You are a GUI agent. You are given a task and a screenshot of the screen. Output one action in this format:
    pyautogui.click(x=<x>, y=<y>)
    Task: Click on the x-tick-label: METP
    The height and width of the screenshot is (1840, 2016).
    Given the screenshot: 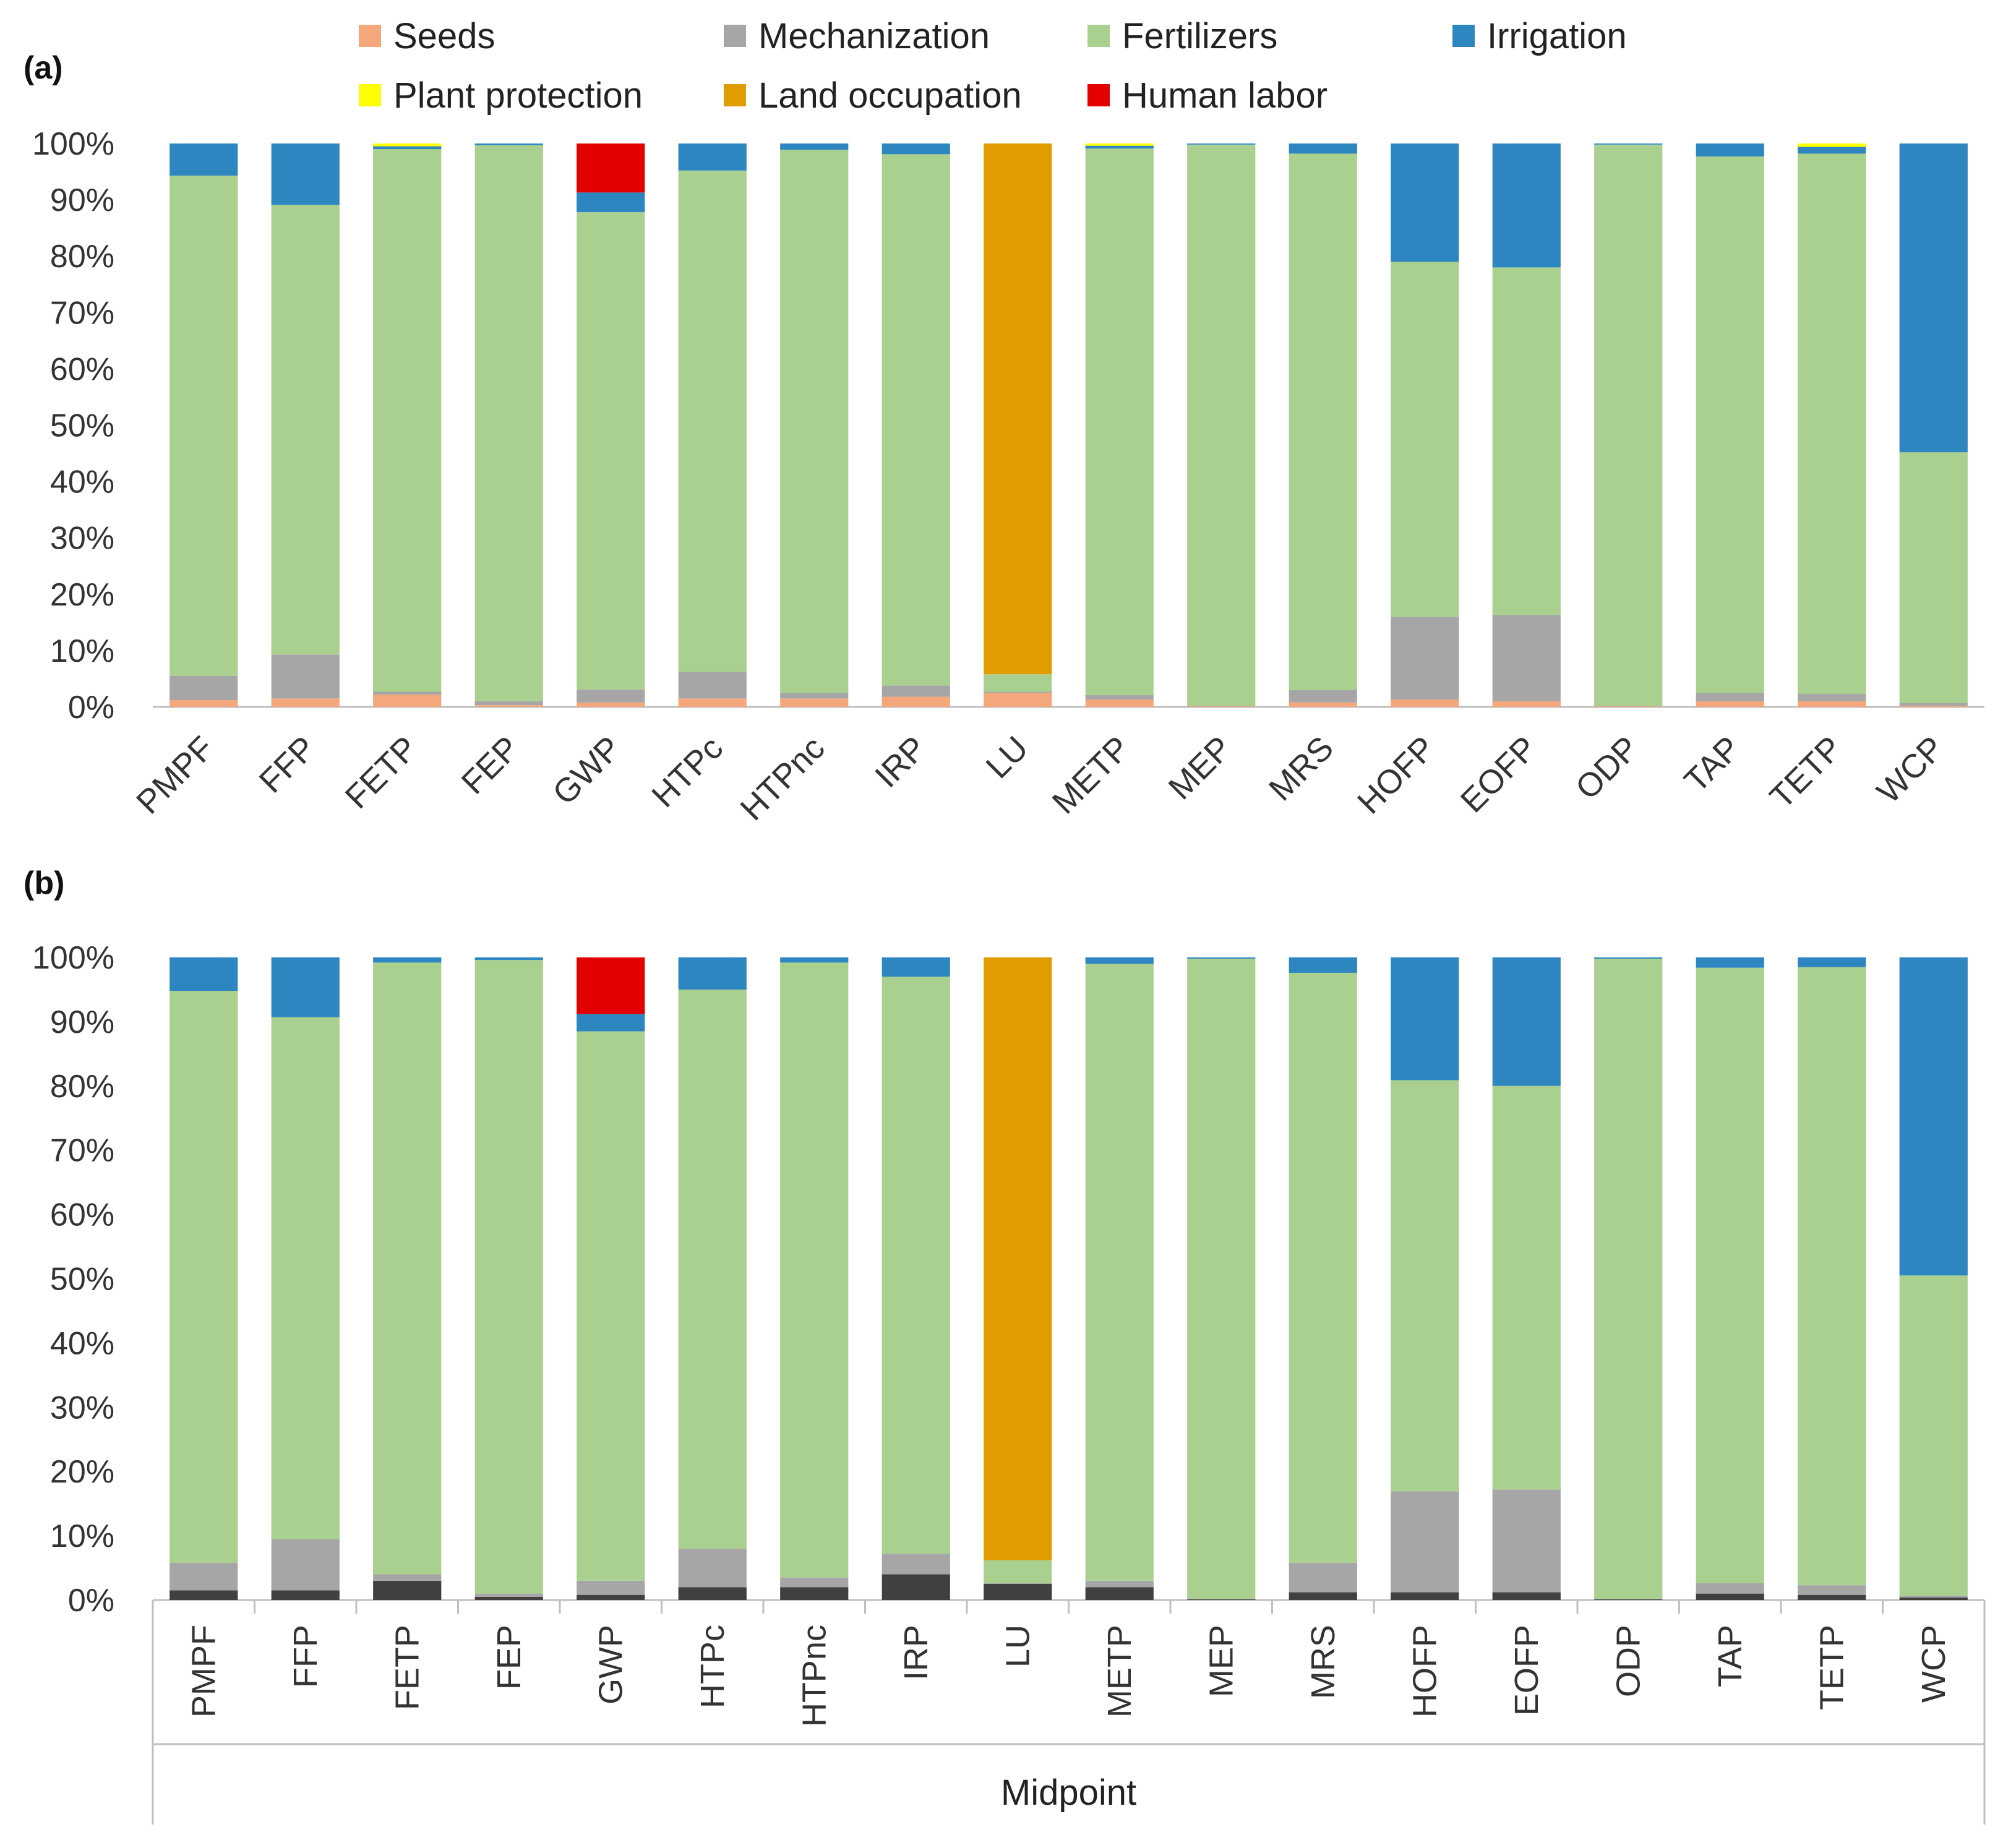 What is the action you would take?
    pyautogui.click(x=1091, y=775)
    